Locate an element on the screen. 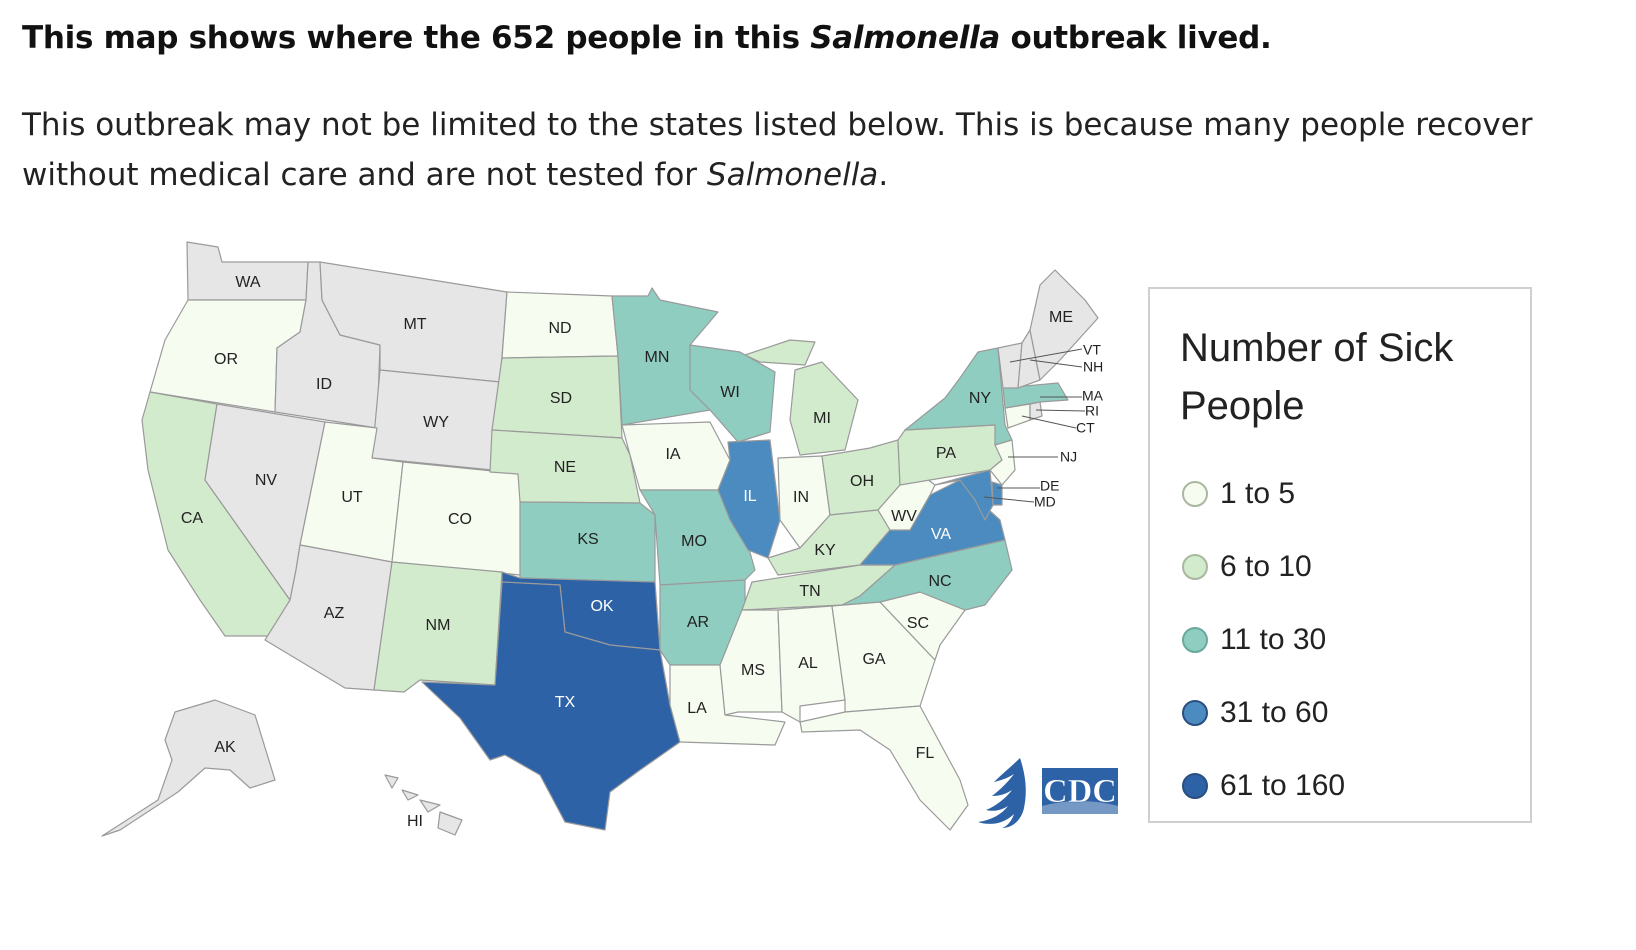 The width and height of the screenshot is (1636, 950). legend-label: 1 to 5 is located at coordinates (1258, 493).